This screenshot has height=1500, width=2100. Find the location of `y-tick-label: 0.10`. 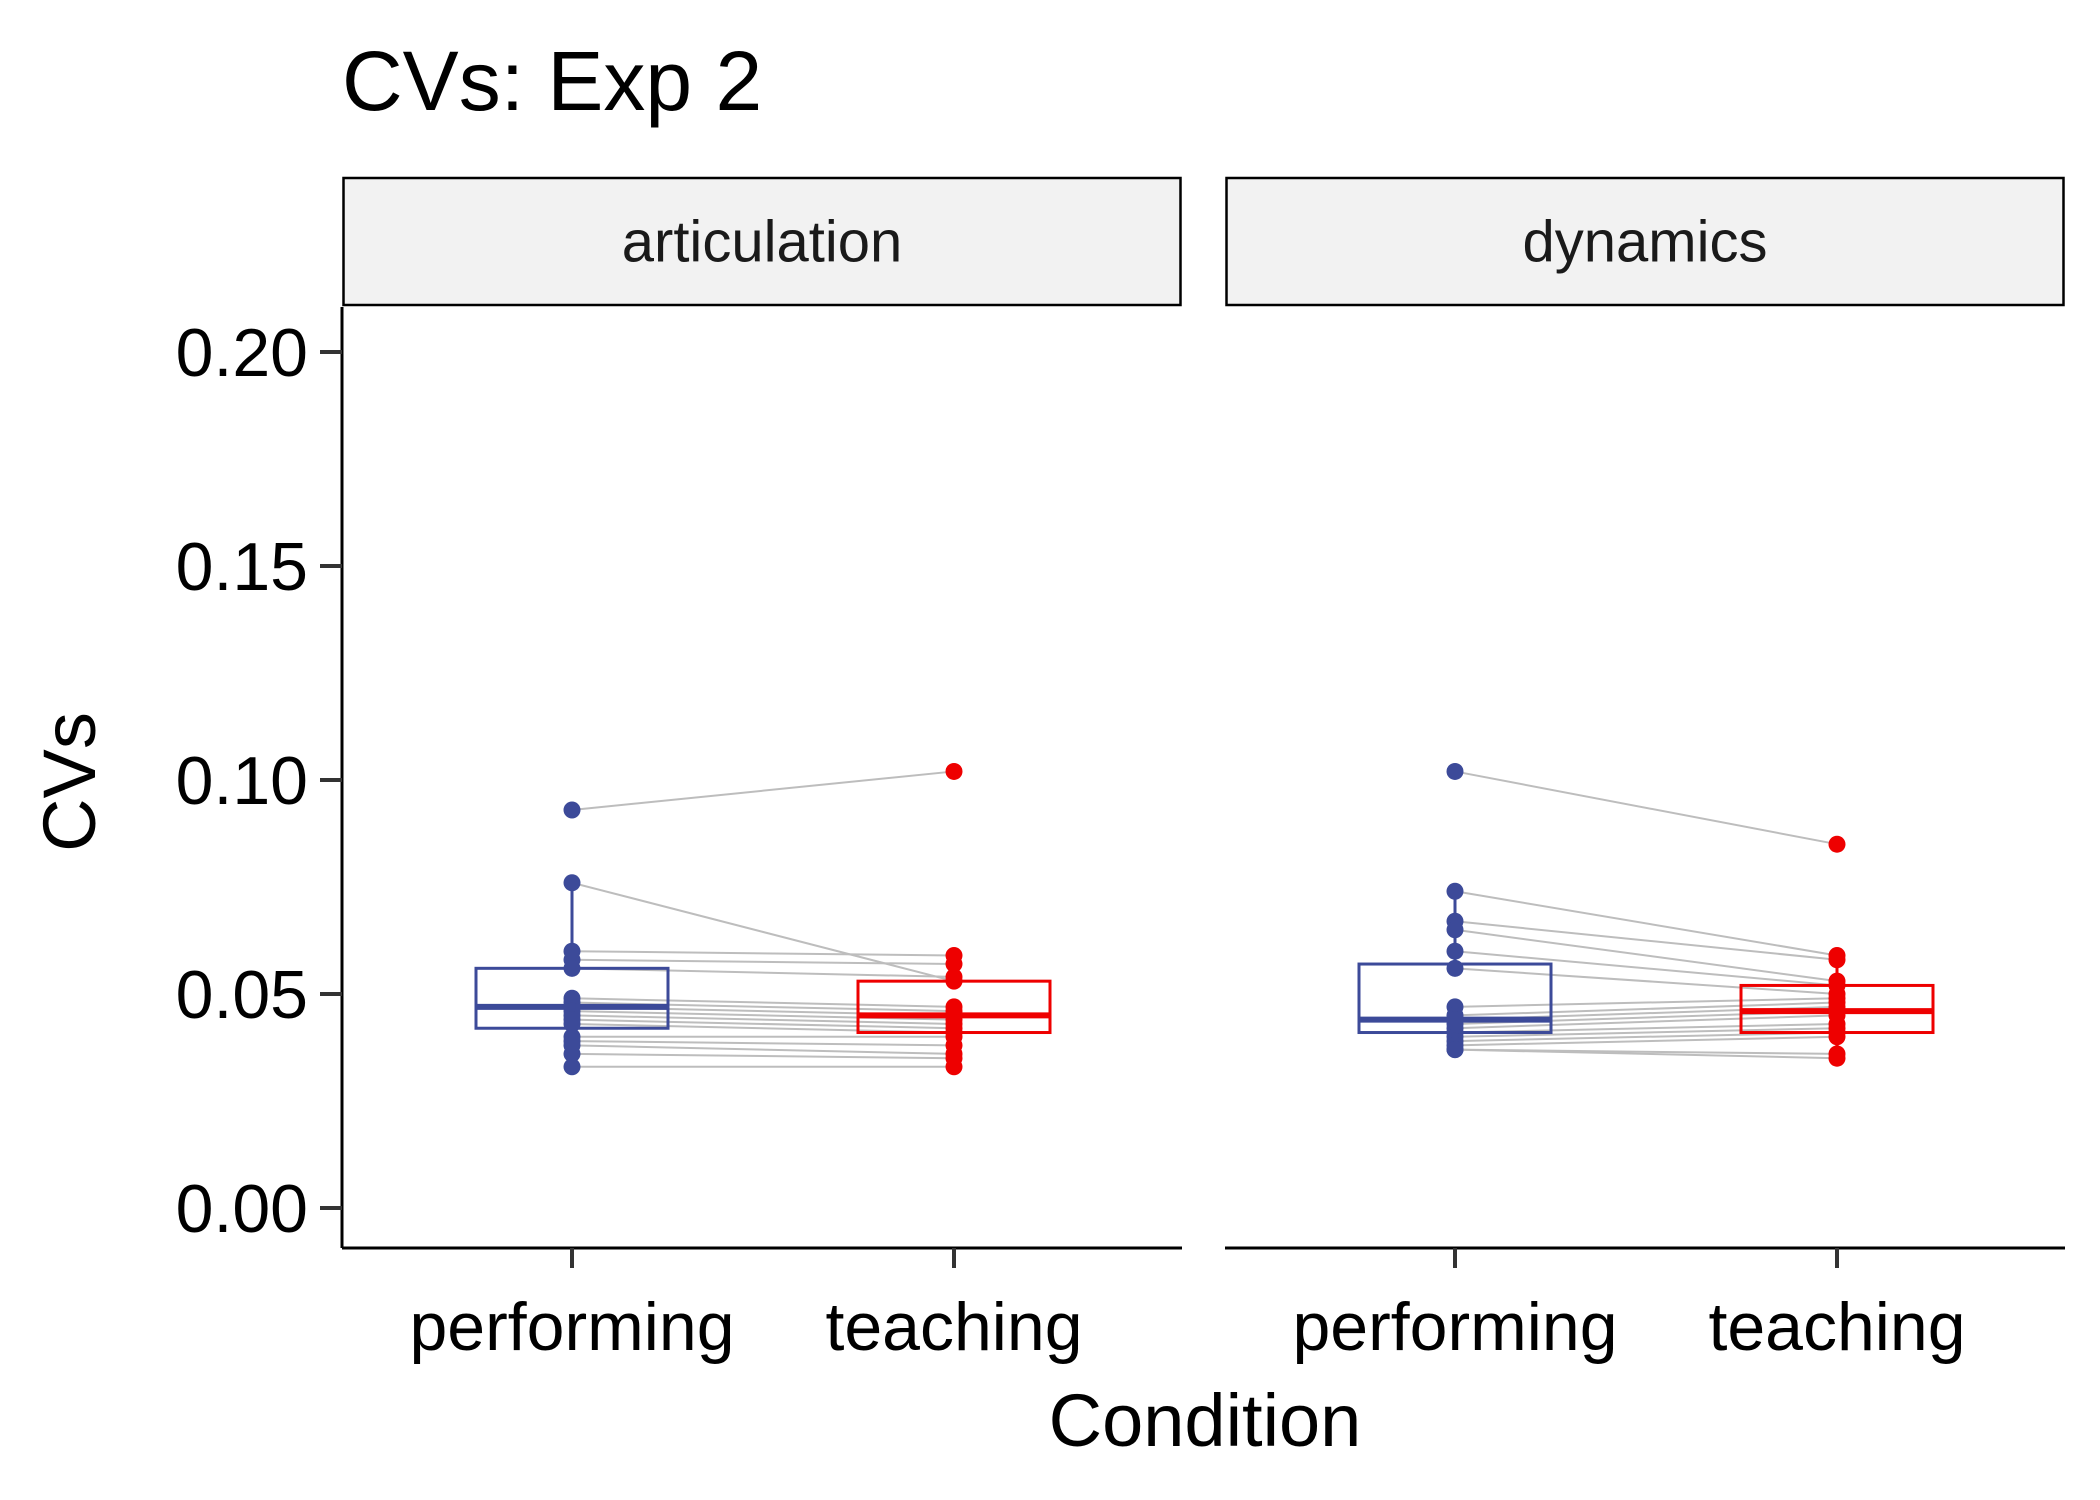

y-tick-label: 0.10 is located at coordinates (242, 781).